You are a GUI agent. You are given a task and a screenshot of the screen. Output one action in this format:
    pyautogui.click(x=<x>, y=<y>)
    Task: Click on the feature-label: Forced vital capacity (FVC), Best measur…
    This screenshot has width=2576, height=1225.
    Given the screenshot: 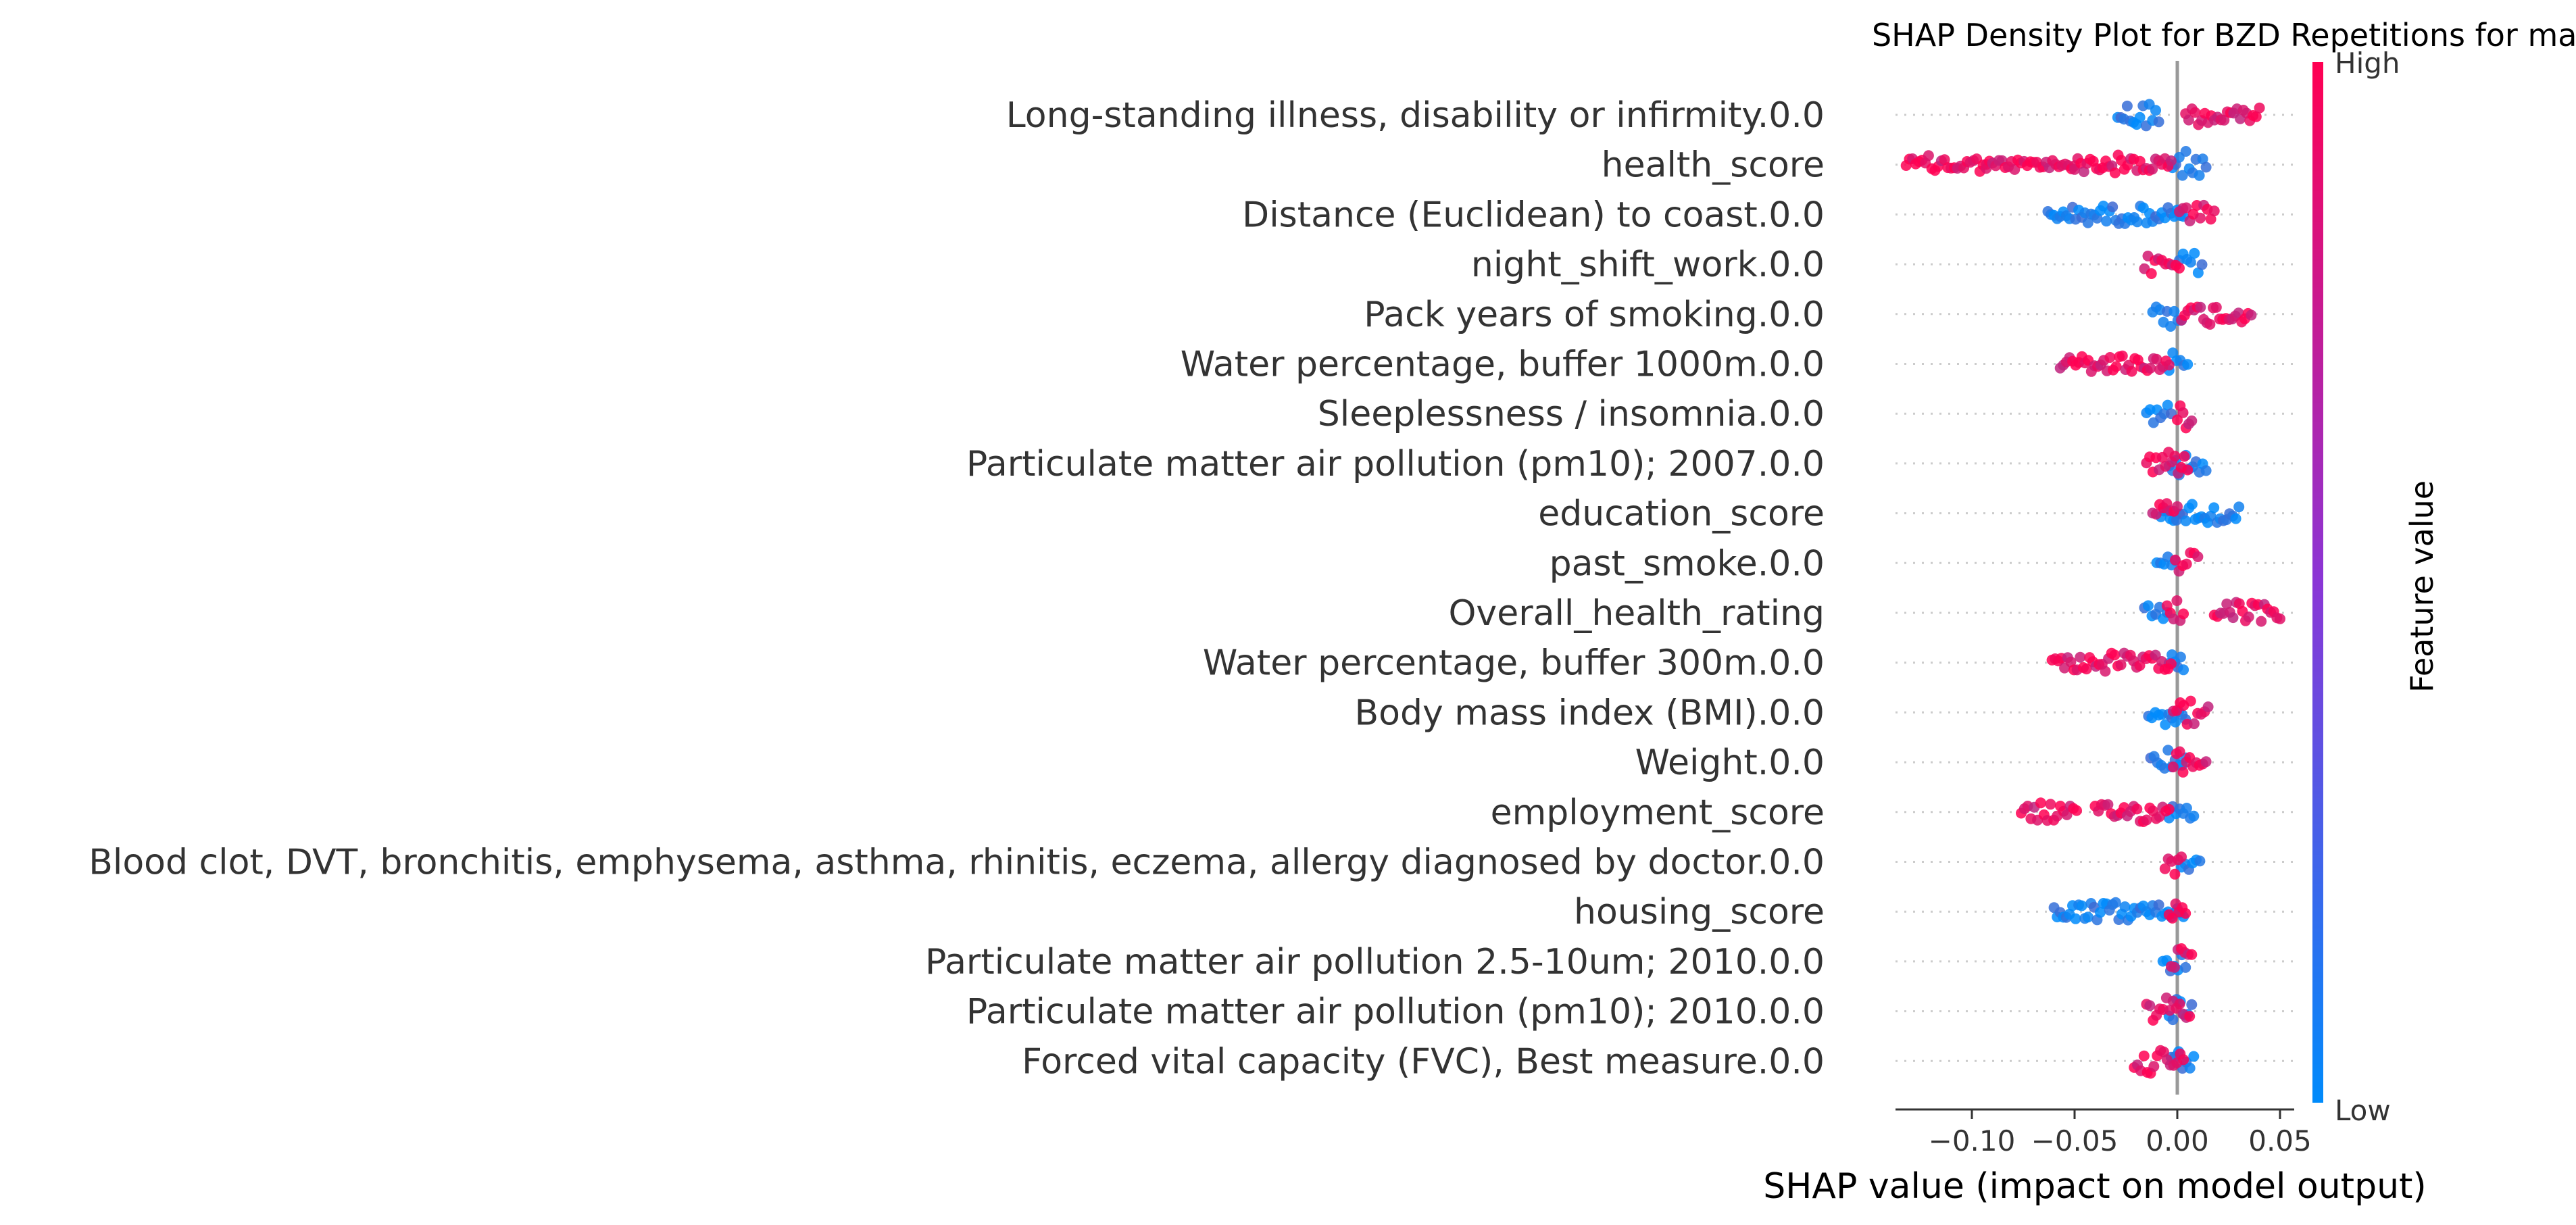 What is the action you would take?
    pyautogui.click(x=1424, y=1061)
    